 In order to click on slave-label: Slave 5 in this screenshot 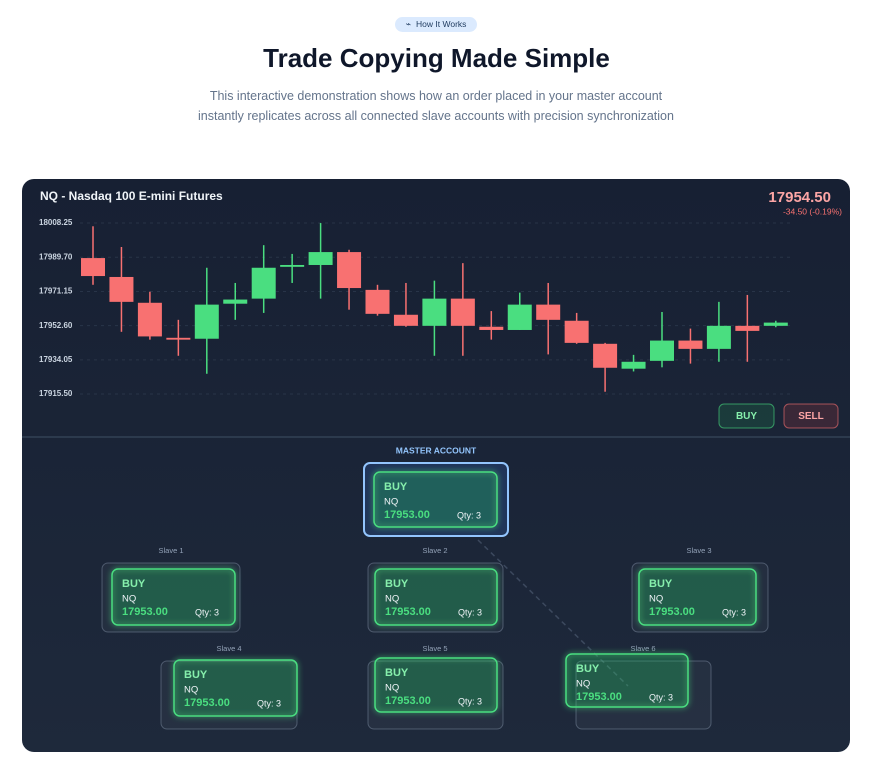, I will do `click(434, 648)`.